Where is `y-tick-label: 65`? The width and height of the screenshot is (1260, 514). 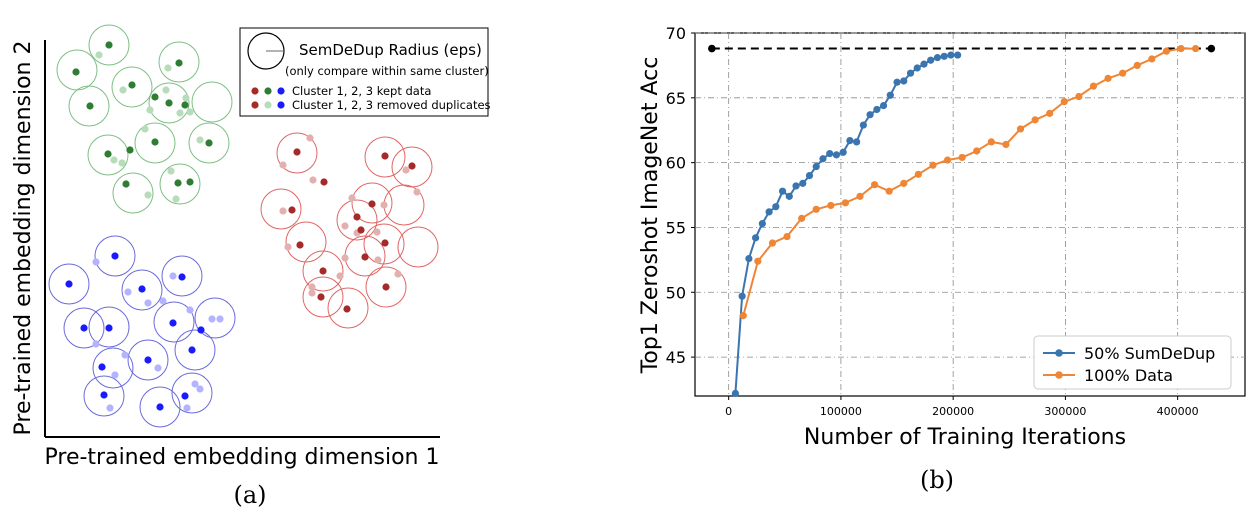
y-tick-label: 65 is located at coordinates (676, 98).